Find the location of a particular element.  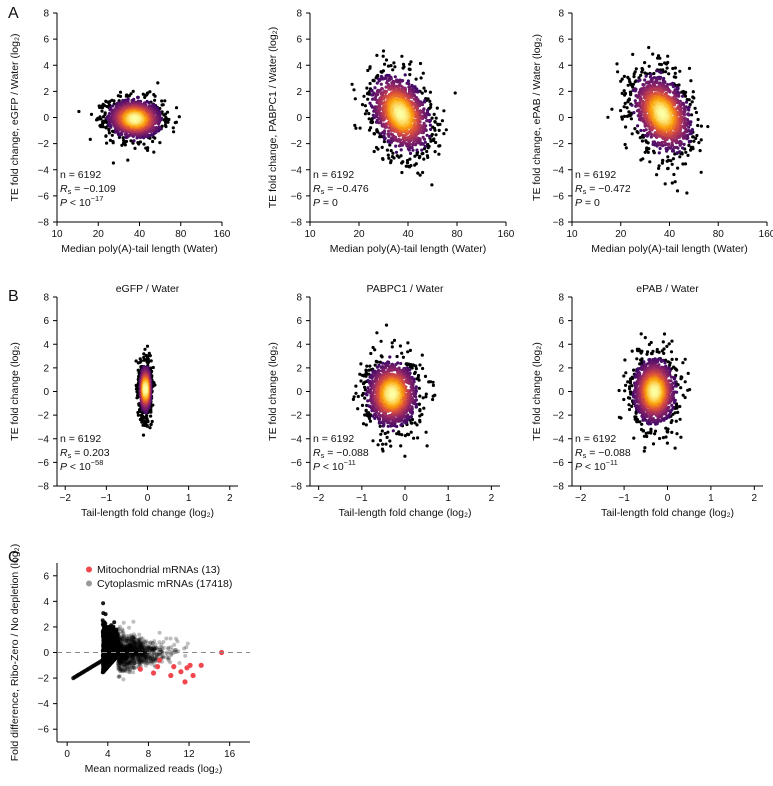

data-points is located at coordinates (658, 120).